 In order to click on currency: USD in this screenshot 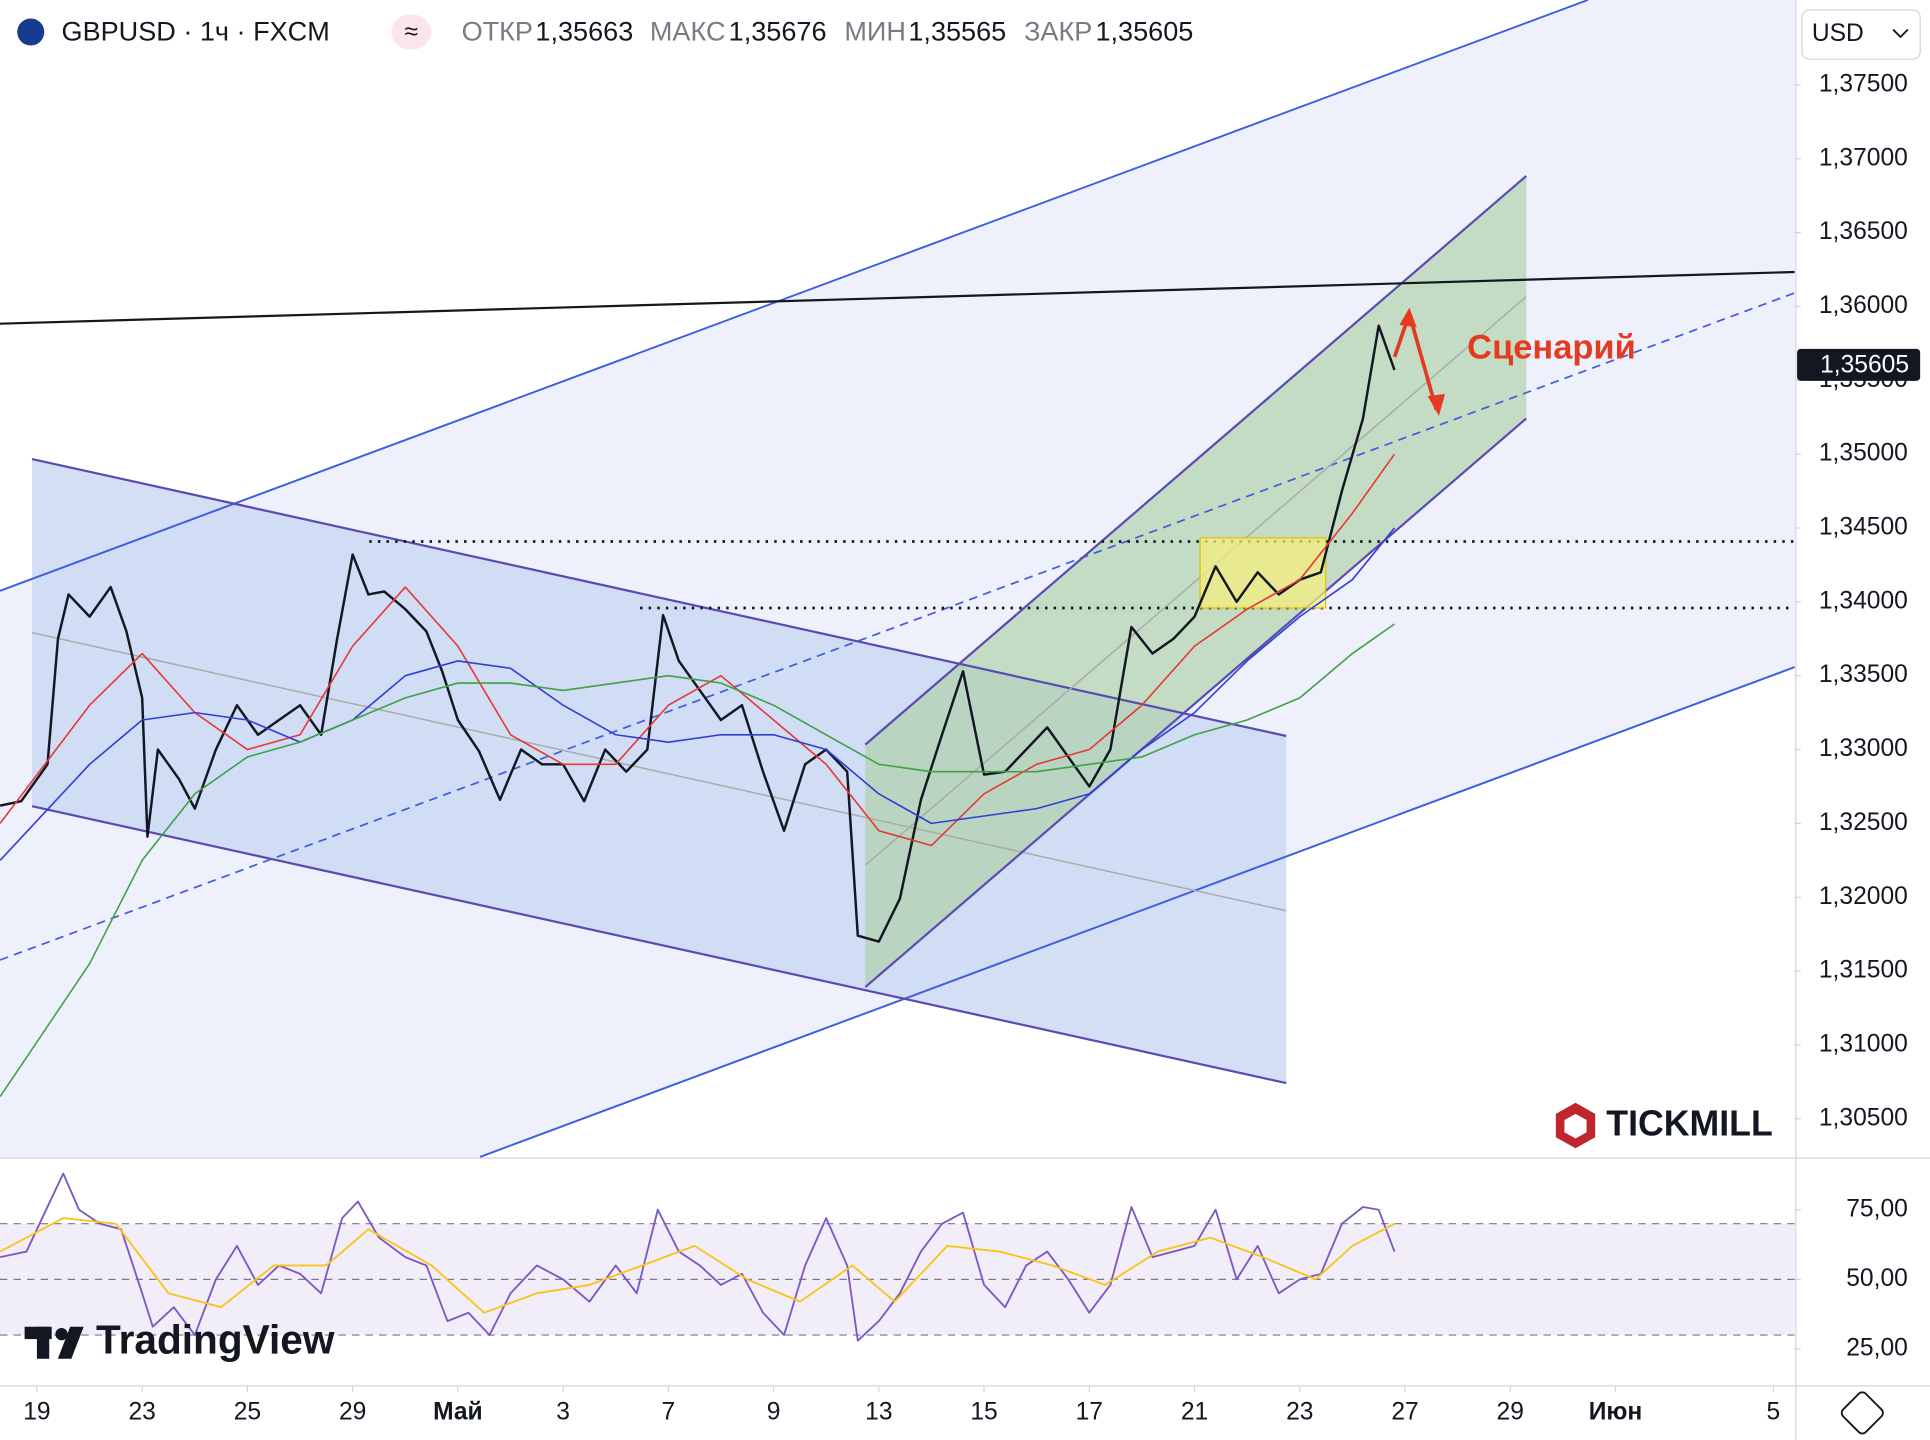, I will do `click(1838, 33)`.